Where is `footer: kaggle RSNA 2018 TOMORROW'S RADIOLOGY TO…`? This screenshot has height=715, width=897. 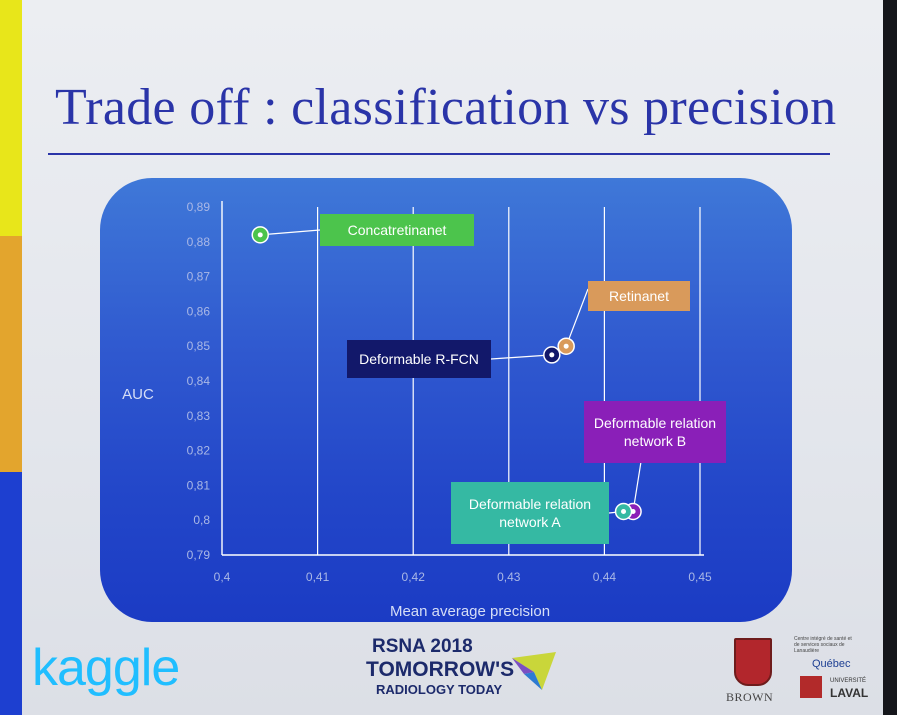
footer: kaggle RSNA 2018 TOMORROW'S RADIOLOGY TO… is located at coordinates (452, 671).